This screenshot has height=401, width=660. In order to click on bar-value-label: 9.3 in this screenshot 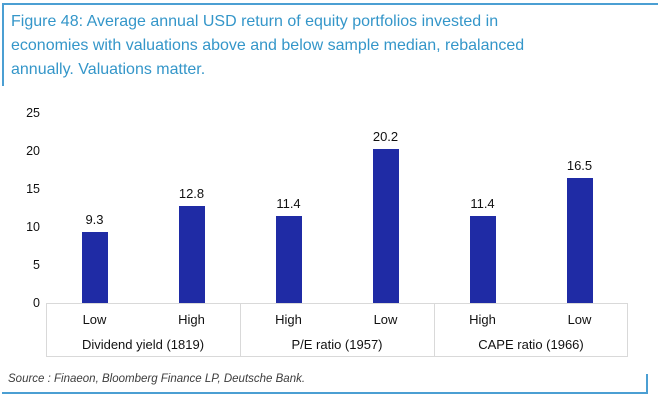, I will do `click(94, 220)`.